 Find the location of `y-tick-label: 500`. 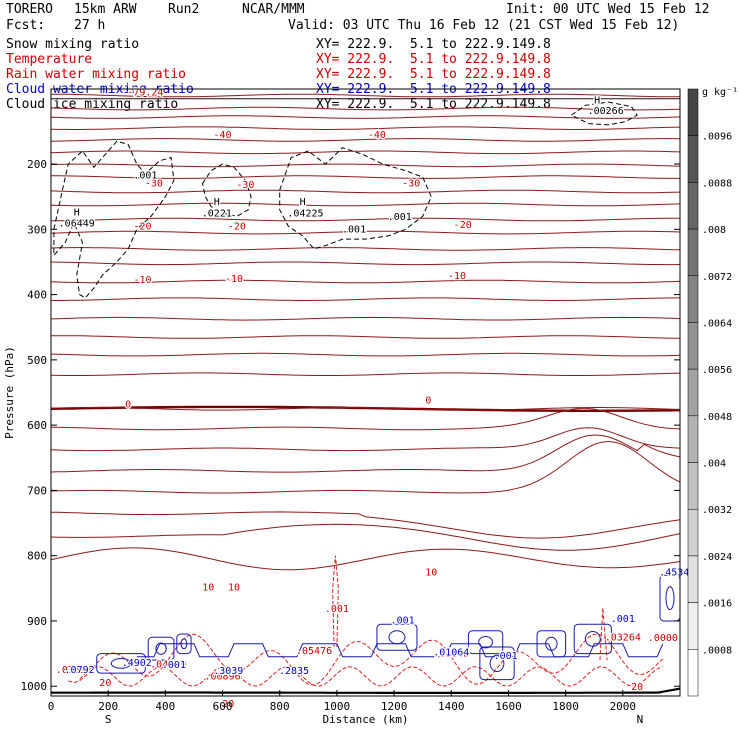

y-tick-label: 500 is located at coordinates (37, 360).